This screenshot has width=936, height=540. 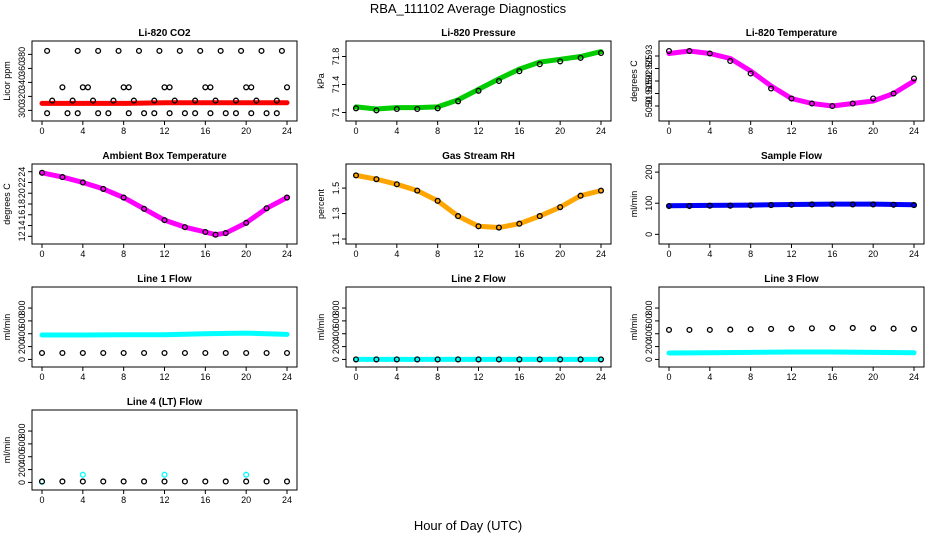 I want to click on y-tick-label: 71.4, so click(x=336, y=85).